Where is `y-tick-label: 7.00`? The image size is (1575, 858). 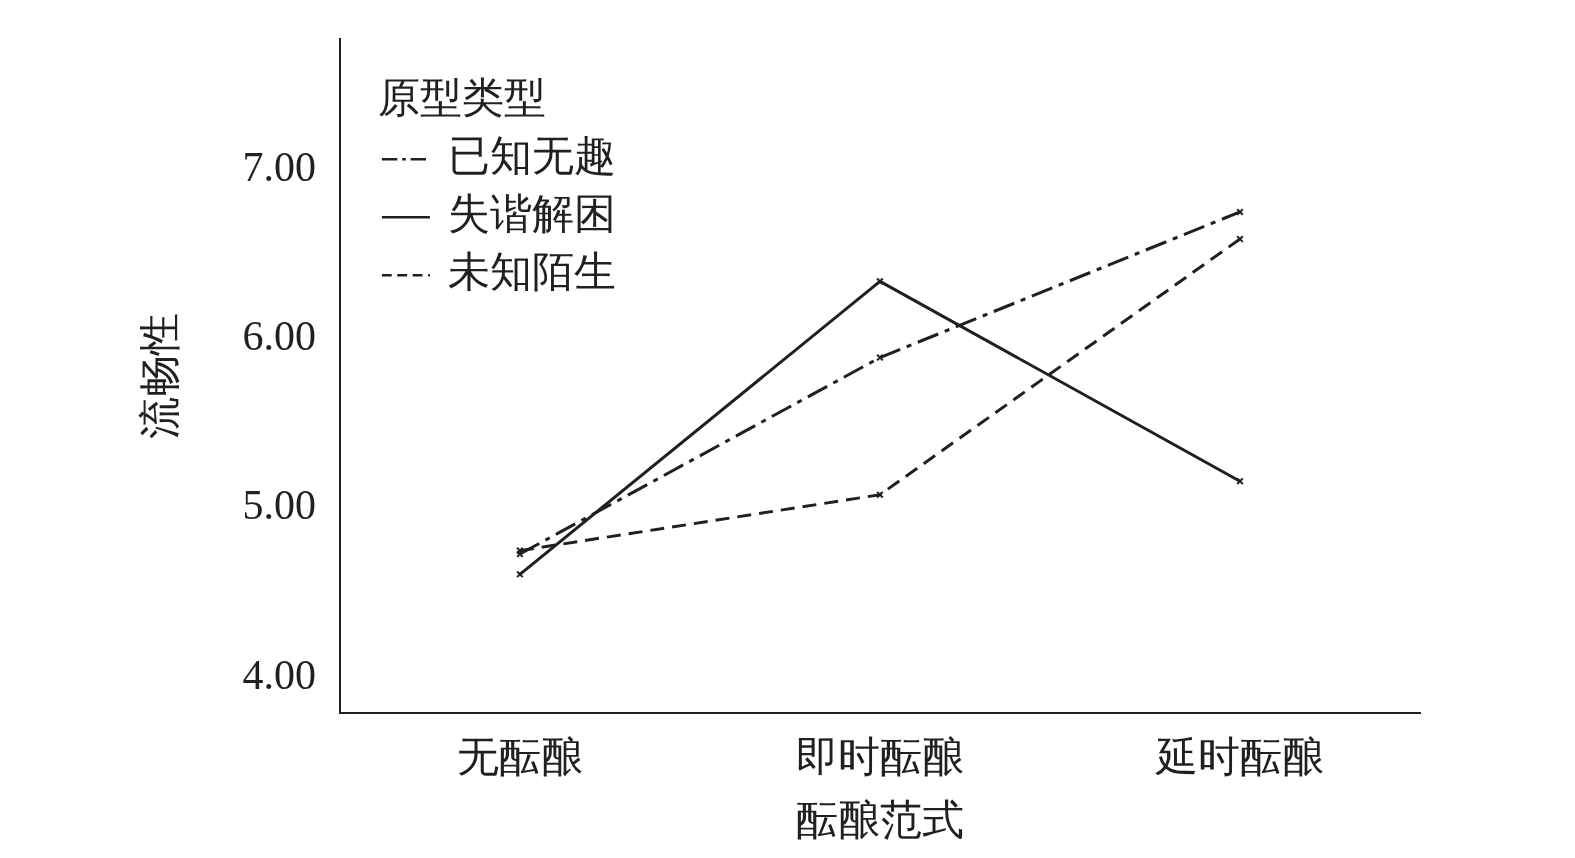
y-tick-label: 7.00 is located at coordinates (279, 166).